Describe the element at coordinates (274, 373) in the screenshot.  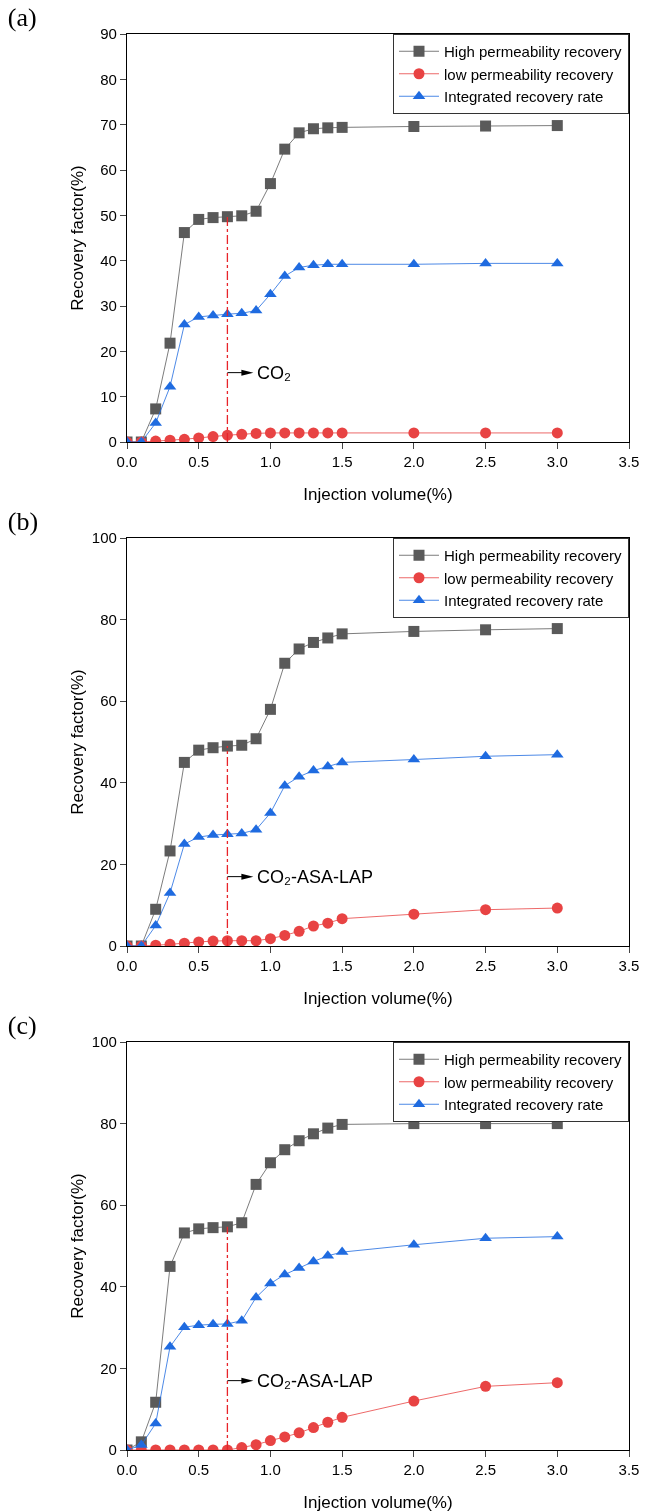
I see `ref-line-label: CO₂` at that location.